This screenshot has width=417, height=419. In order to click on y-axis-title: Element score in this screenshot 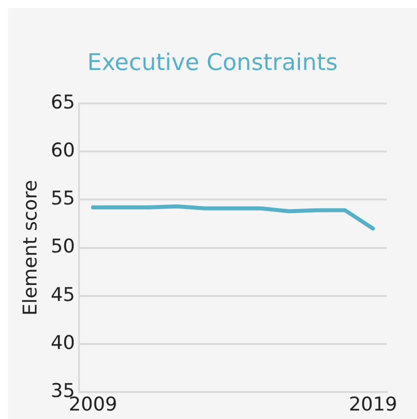, I will do `click(30, 248)`.